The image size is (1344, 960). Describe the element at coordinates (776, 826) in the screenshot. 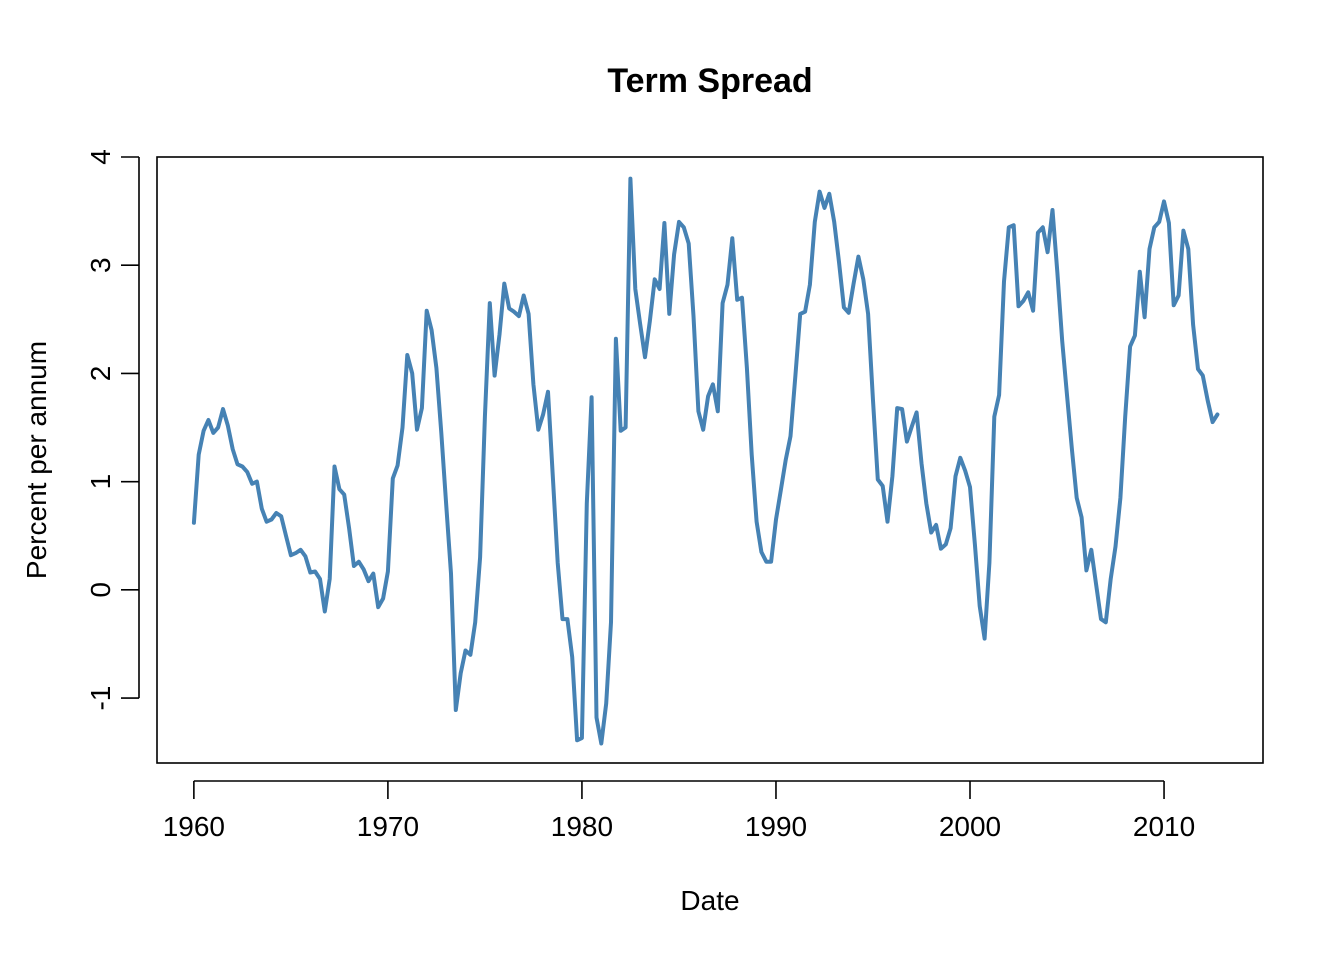

I see `x-tick-label: 1990` at that location.